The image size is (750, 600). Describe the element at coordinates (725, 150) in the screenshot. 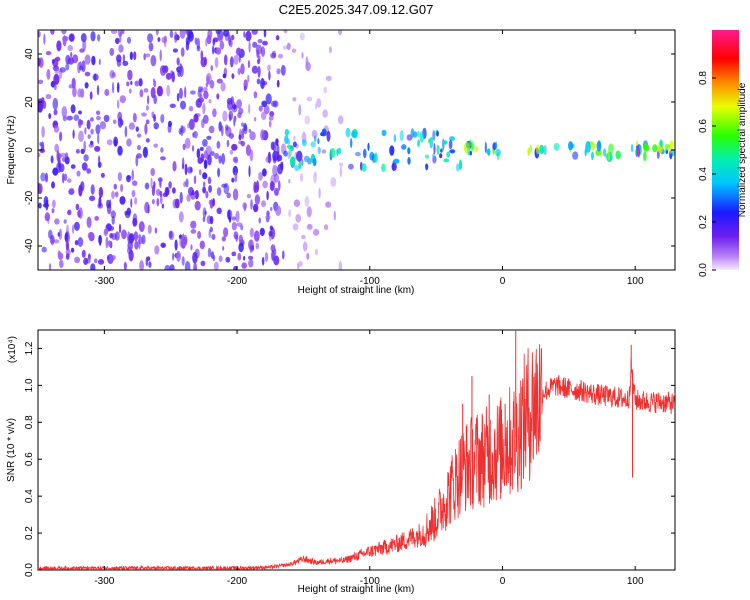

I see `colorbar-gradient` at that location.